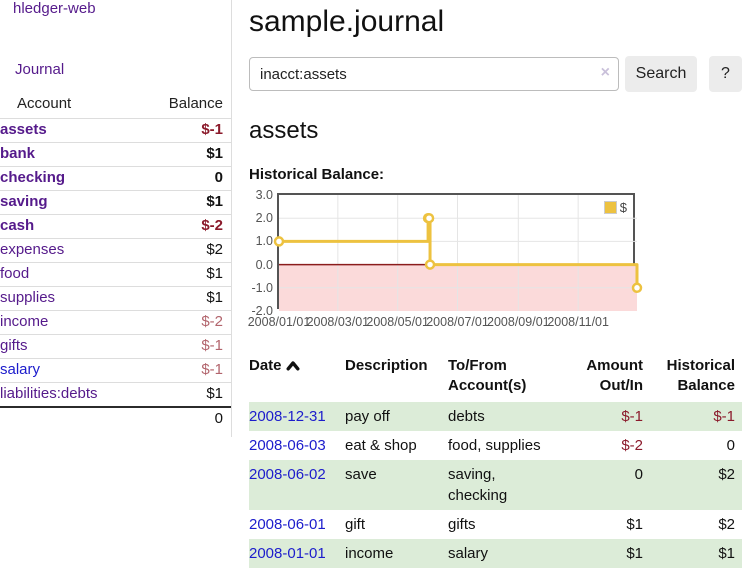  Describe the element at coordinates (726, 553) in the screenshot. I see `transaction-balance: $1` at that location.